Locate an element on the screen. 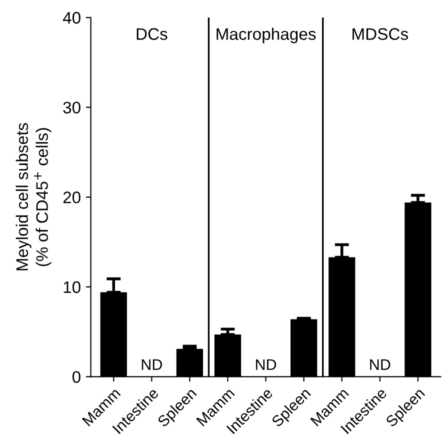 This screenshot has width=443, height=438. y-tick-label: 0 is located at coordinates (76, 377).